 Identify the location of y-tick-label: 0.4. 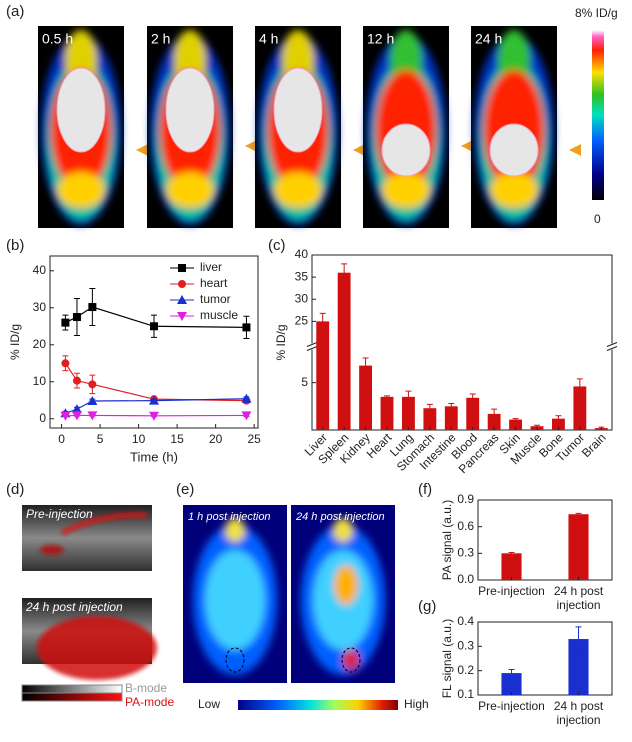
(465, 621).